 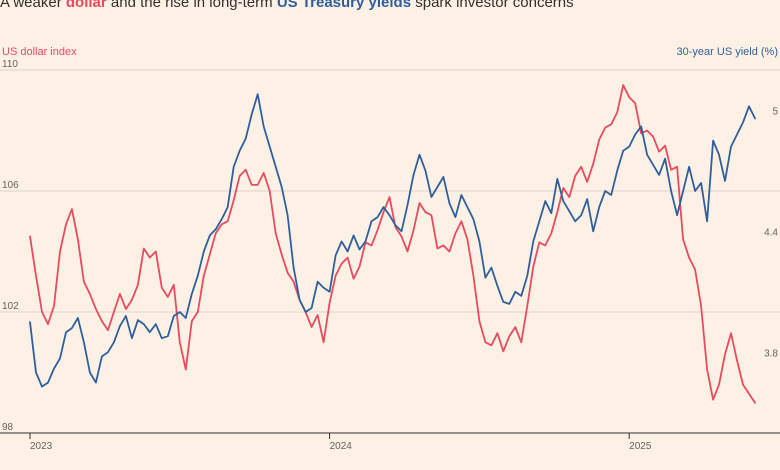 I want to click on left-tick-label-102: 102, so click(x=10, y=306).